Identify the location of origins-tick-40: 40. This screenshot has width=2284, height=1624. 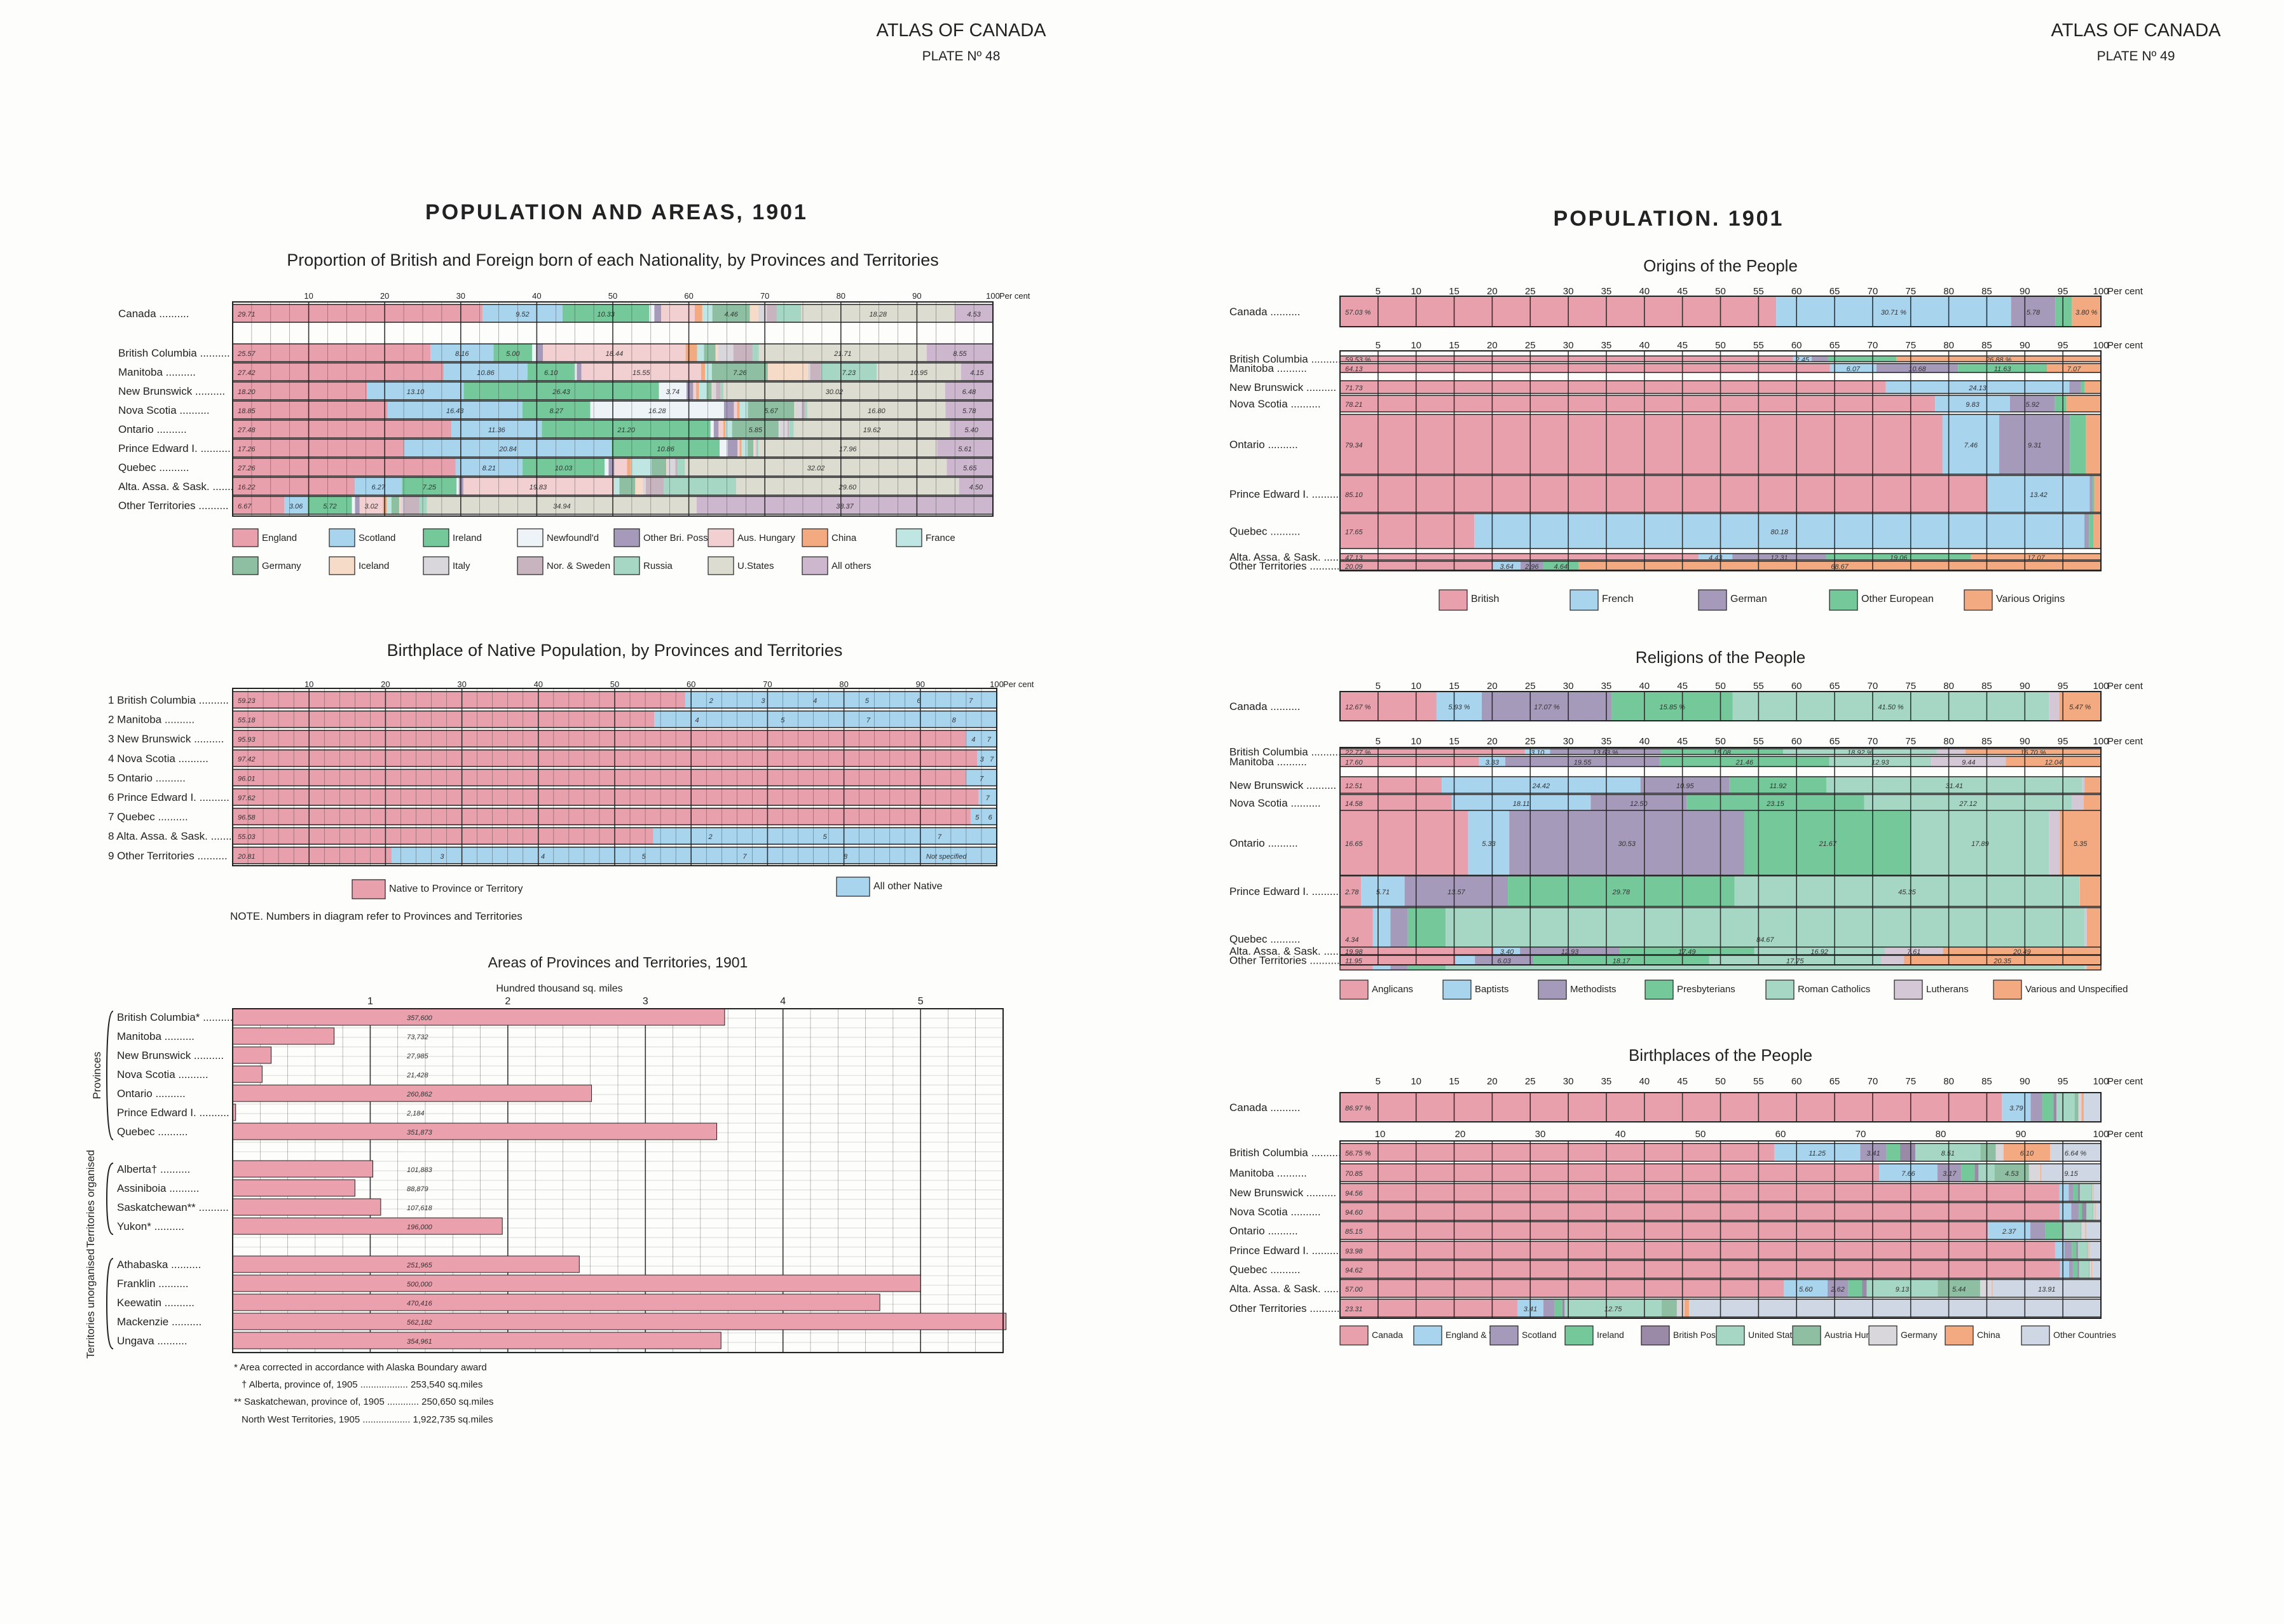
(1644, 345).